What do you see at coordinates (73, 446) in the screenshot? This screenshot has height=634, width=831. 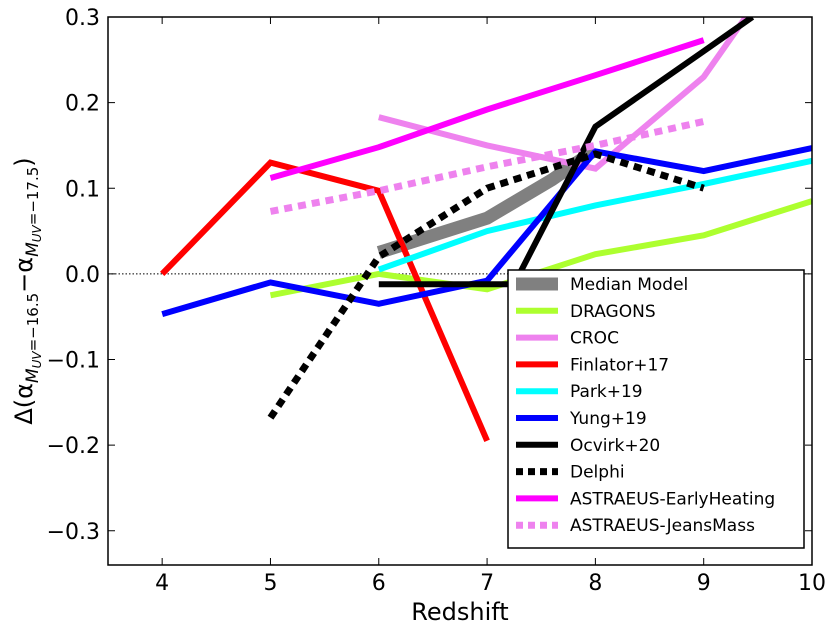 I see `y-tick-label: −0.2` at bounding box center [73, 446].